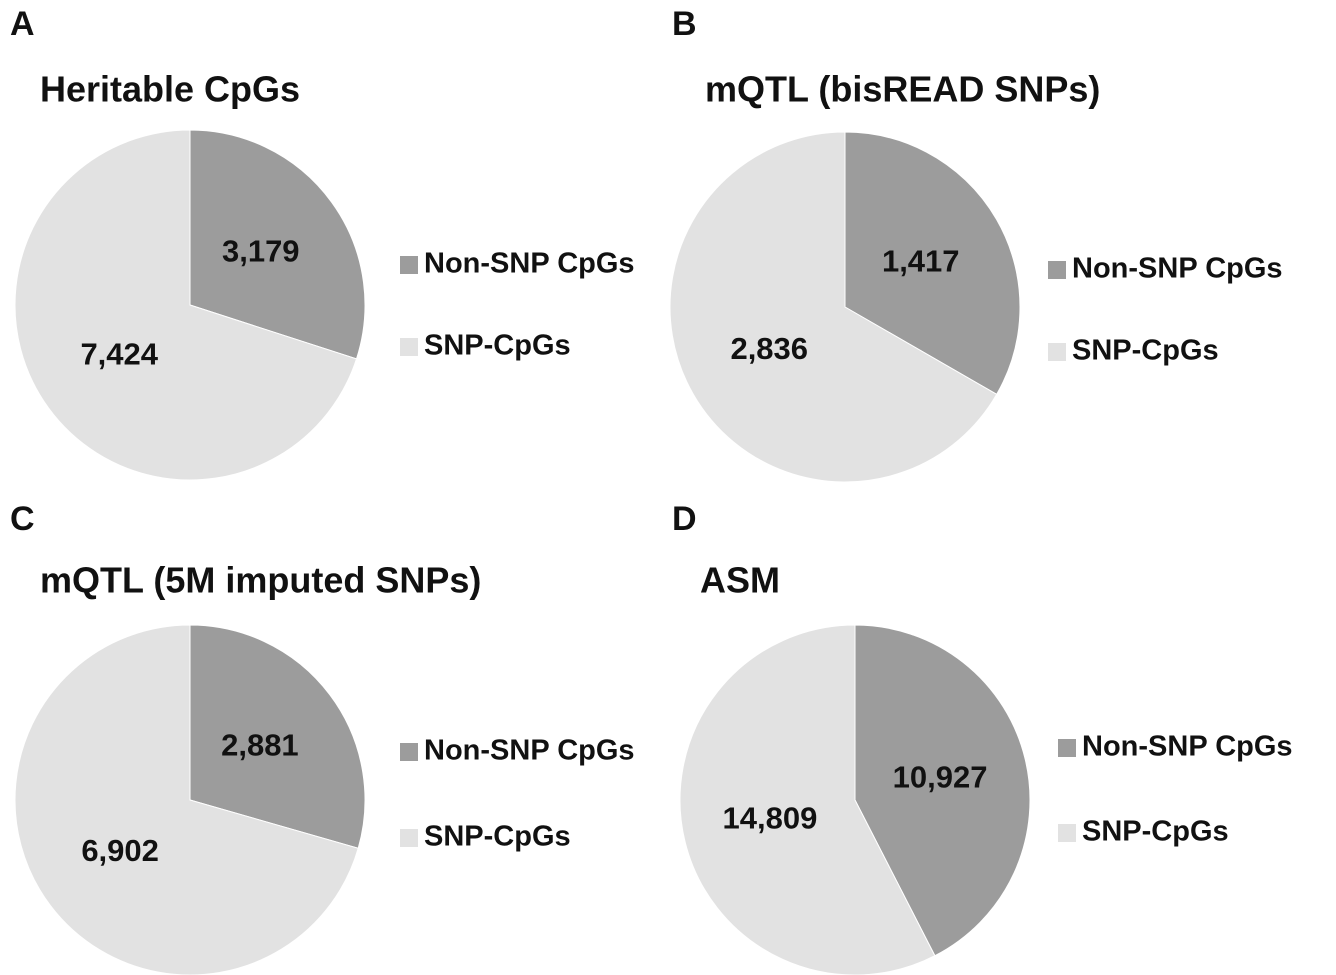 This screenshot has height=975, width=1336. I want to click on chart-title: mQTL (bisREAD SNPs), so click(902, 89).